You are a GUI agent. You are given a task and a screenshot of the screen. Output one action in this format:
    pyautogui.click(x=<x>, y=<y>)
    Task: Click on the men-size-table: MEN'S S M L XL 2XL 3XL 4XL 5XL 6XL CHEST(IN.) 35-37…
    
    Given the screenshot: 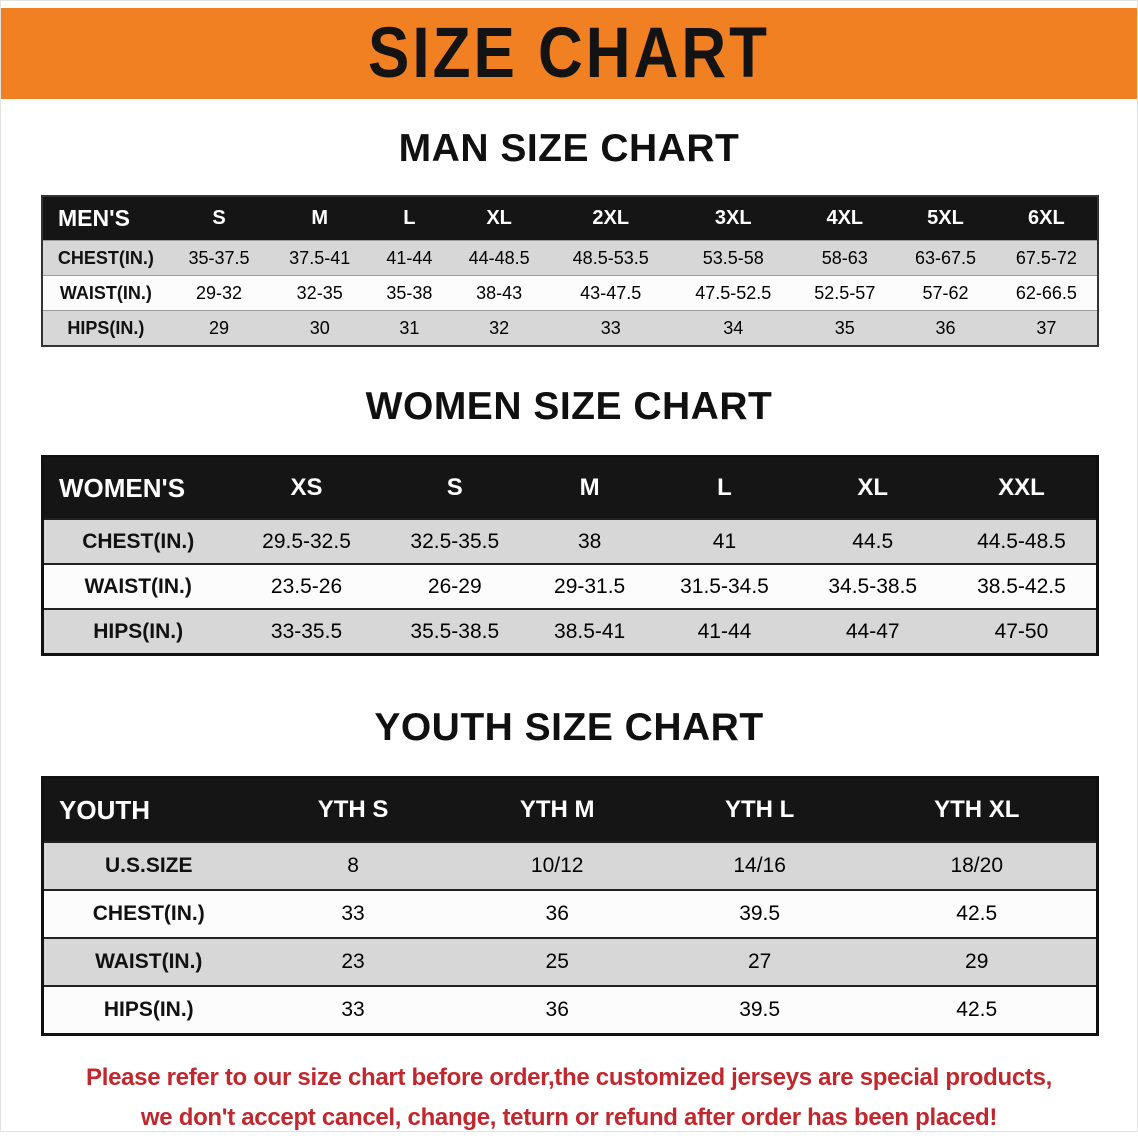 What is the action you would take?
    pyautogui.click(x=570, y=271)
    